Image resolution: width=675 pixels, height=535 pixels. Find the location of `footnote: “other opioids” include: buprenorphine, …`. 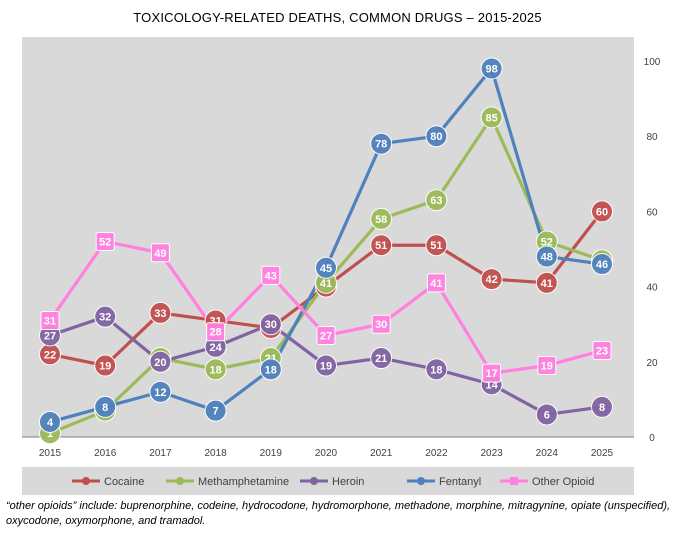

footnote: “other opioids” include: buprenorphine, … is located at coordinates (338, 513).